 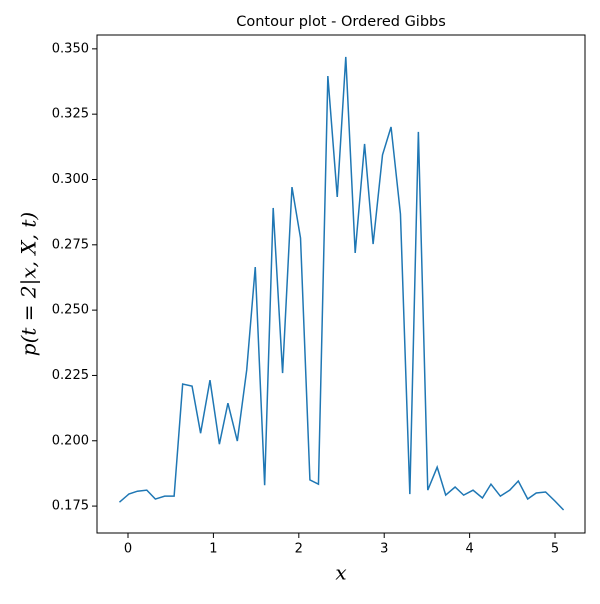 What do you see at coordinates (340, 573) in the screenshot?
I see `x-axis-label: x` at bounding box center [340, 573].